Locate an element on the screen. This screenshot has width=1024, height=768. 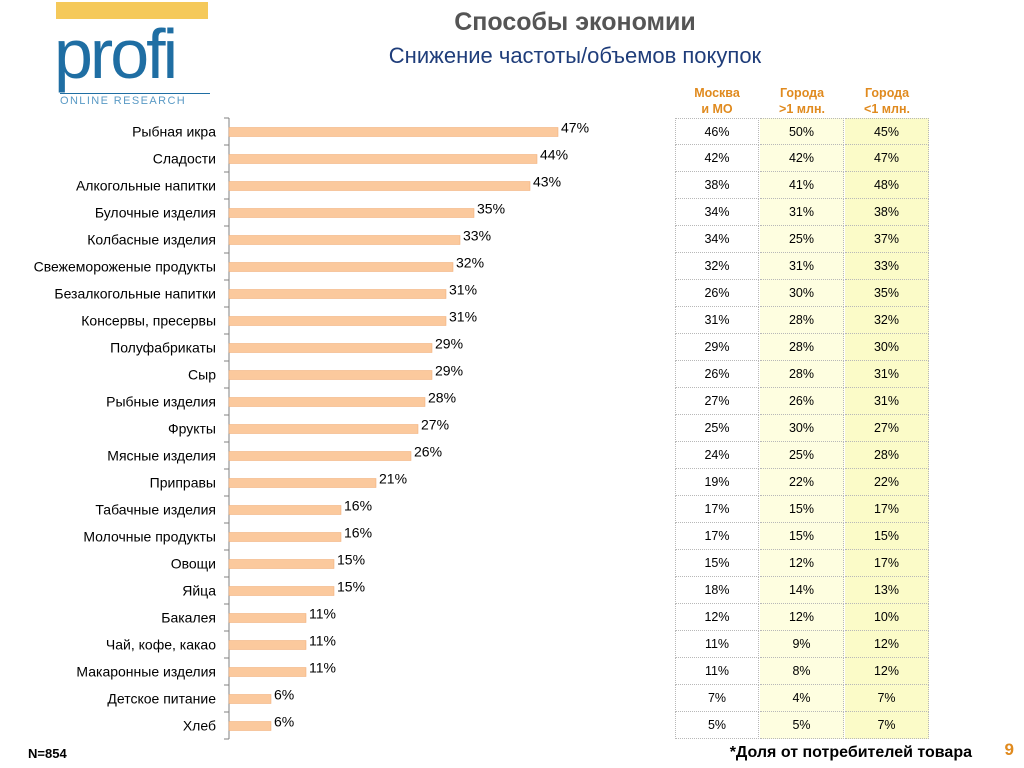
category-label: Алкогольные напитки is located at coordinates (146, 186).